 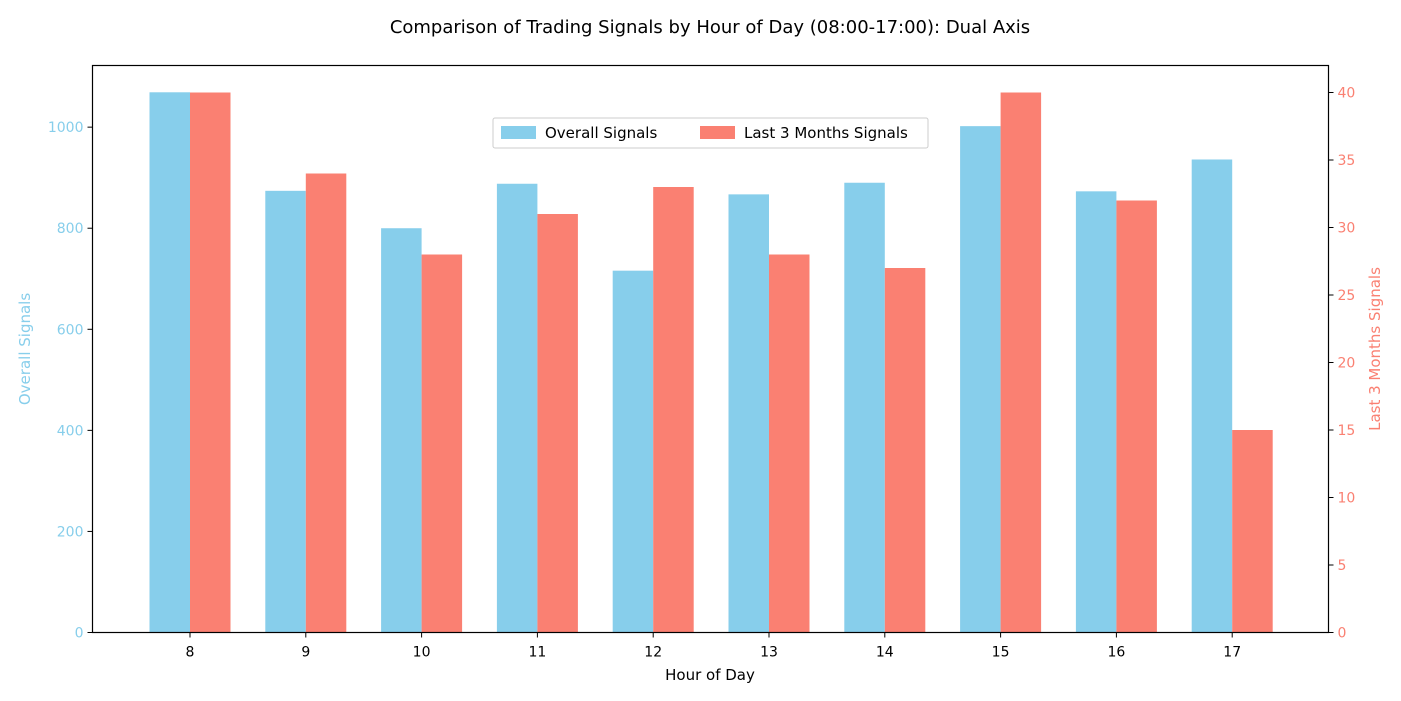 What do you see at coordinates (717, 132) in the screenshot?
I see `legend-swatch-last-3-months` at bounding box center [717, 132].